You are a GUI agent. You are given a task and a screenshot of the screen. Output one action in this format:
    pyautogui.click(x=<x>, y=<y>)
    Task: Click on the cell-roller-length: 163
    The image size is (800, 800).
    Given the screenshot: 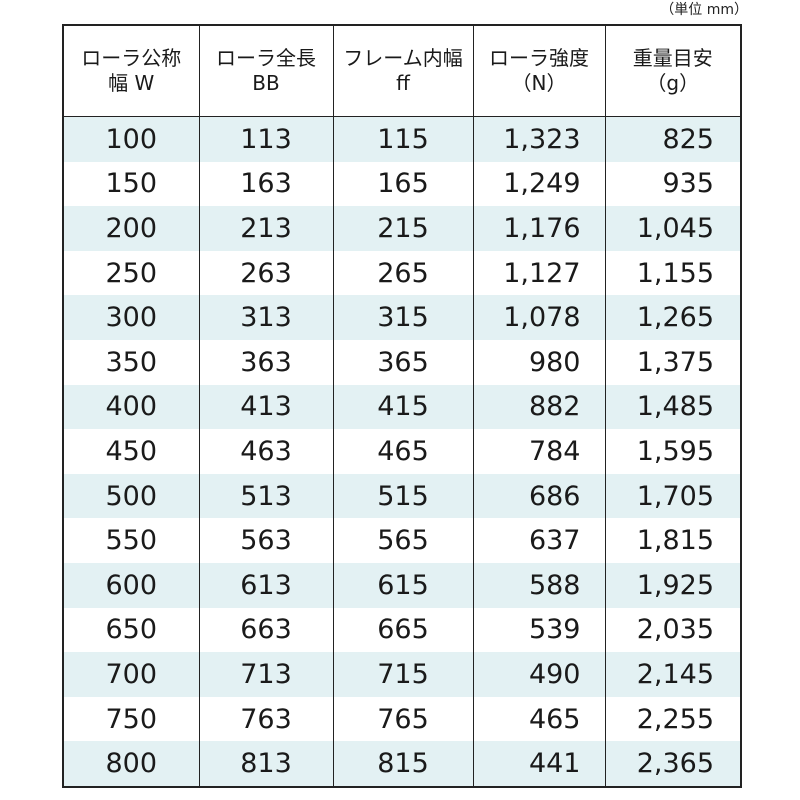 What is the action you would take?
    pyautogui.click(x=266, y=184)
    